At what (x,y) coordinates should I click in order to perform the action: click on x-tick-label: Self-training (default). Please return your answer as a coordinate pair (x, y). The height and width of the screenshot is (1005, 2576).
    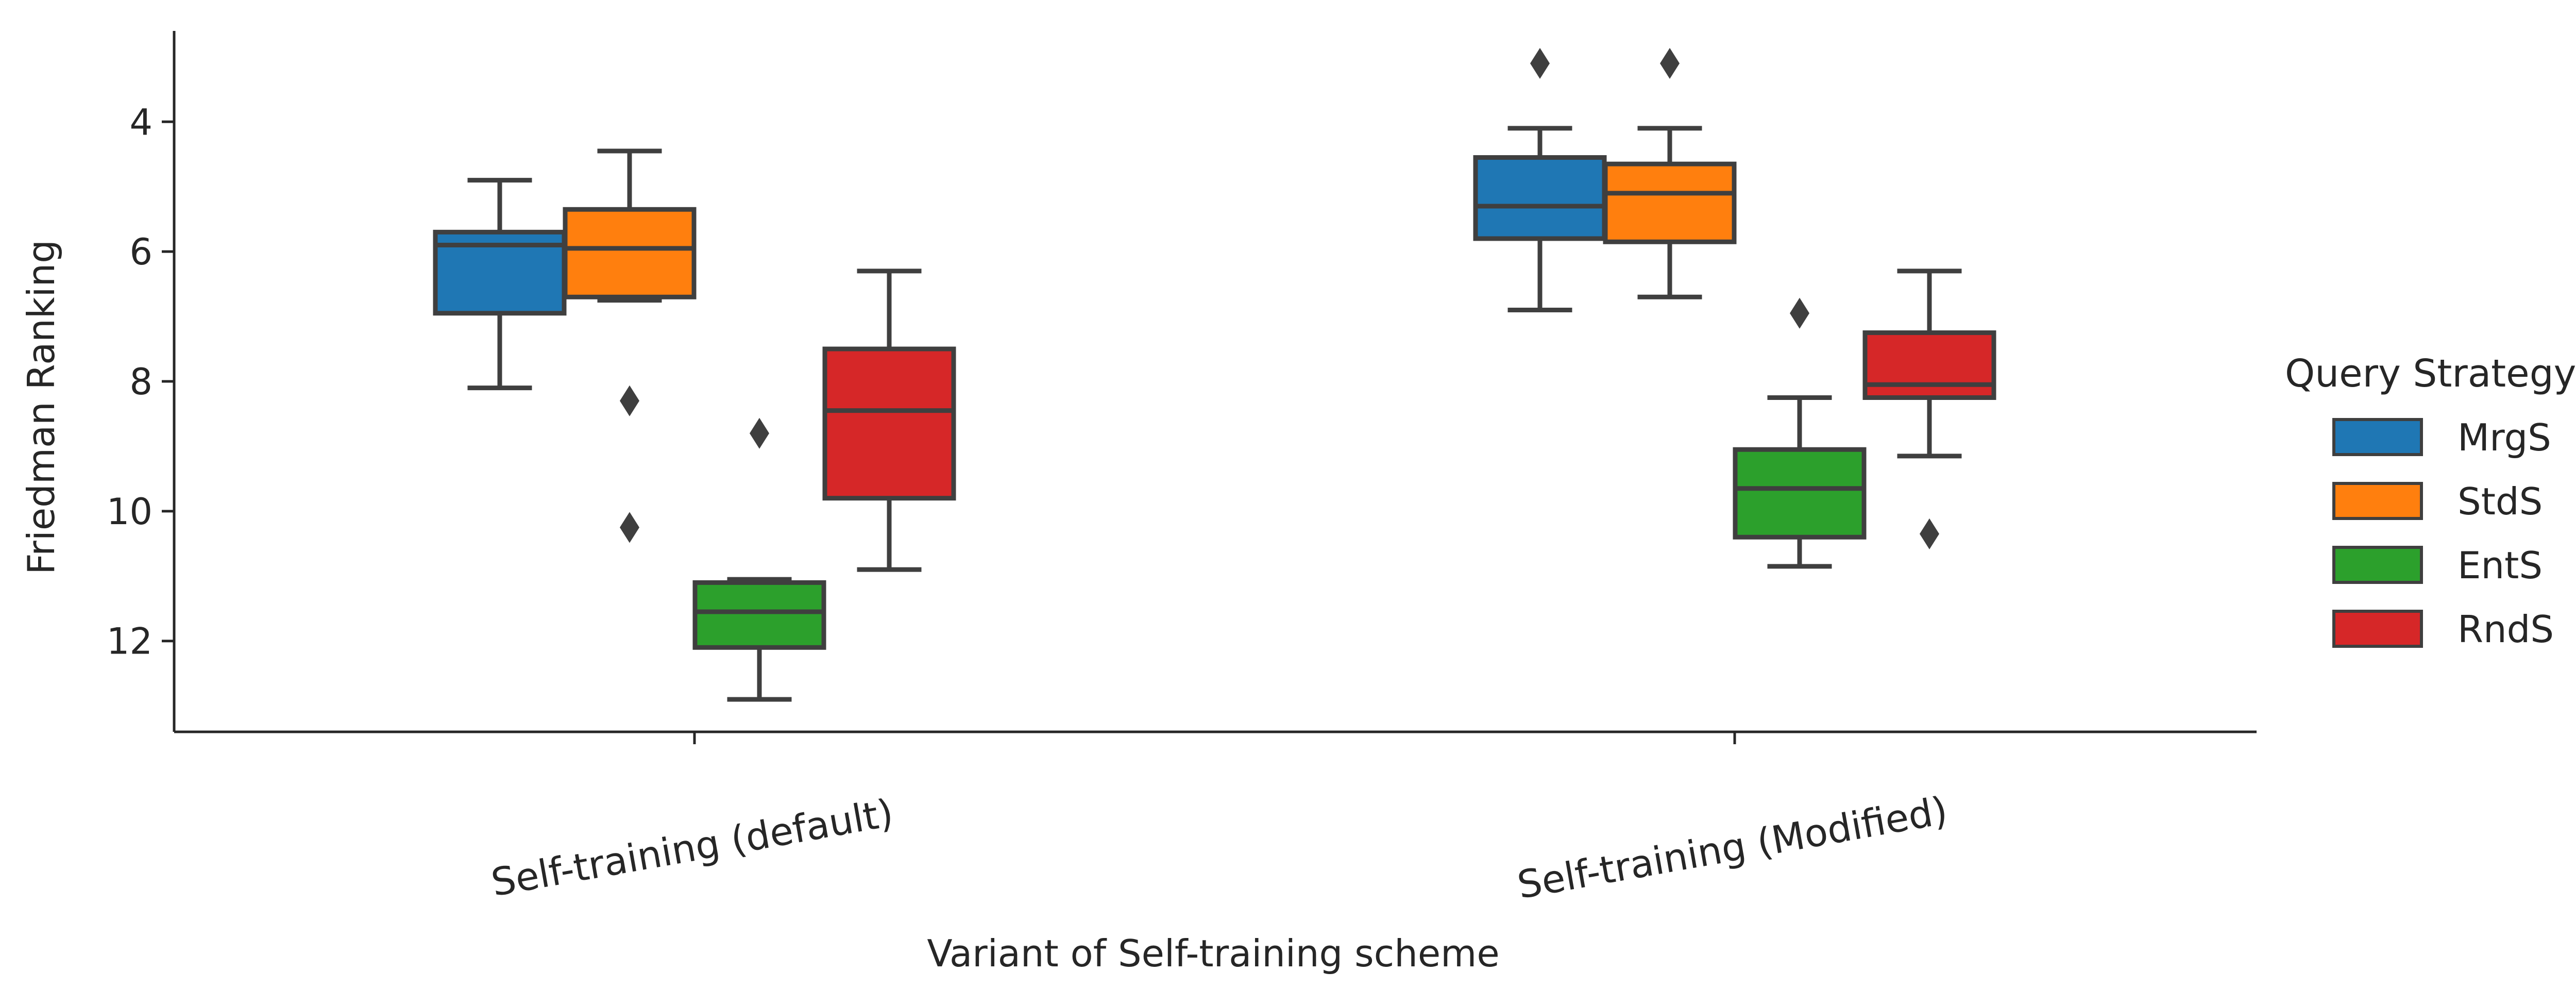
    Looking at the image, I should click on (692, 848).